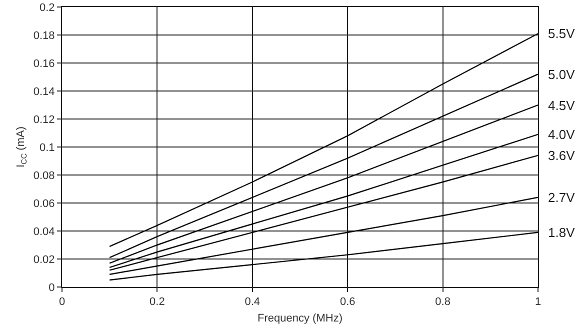 The width and height of the screenshot is (584, 328). Describe the element at coordinates (348, 302) in the screenshot. I see `x-tick-label: 0.6` at that location.